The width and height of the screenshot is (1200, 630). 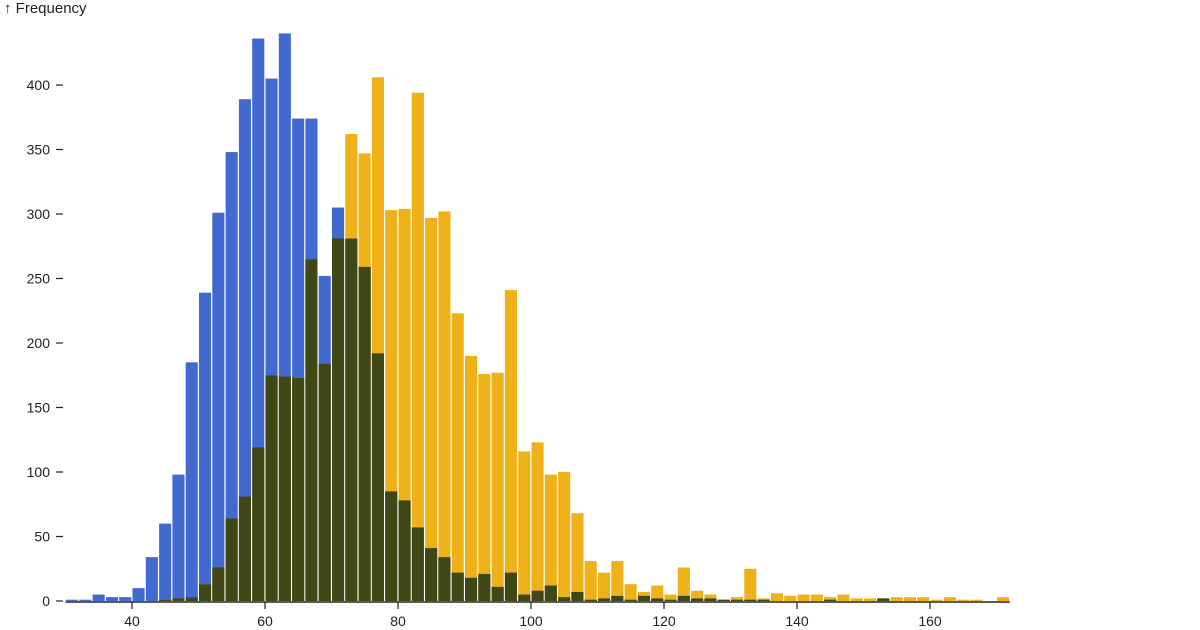 I want to click on y-tick-label: 0, so click(x=46, y=601).